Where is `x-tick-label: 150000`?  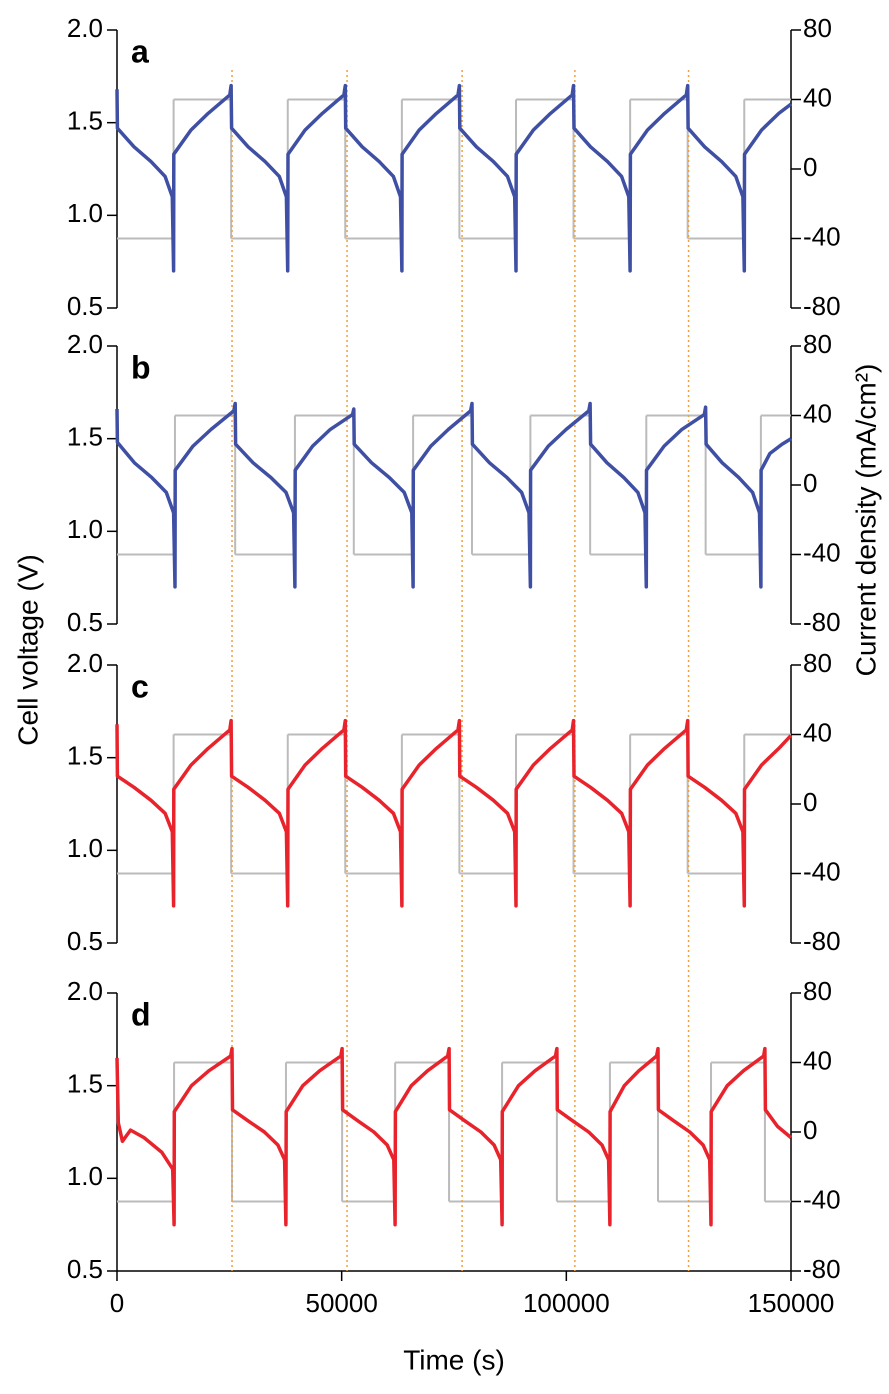
x-tick-label: 150000 is located at coordinates (791, 1303).